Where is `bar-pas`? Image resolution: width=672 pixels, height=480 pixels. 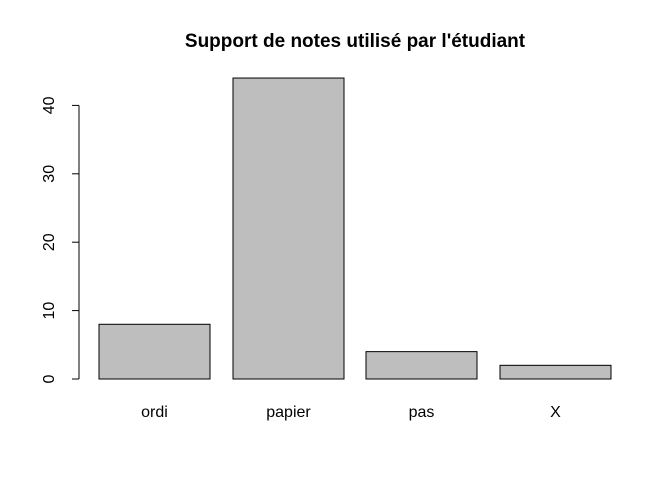
bar-pas is located at coordinates (421, 365).